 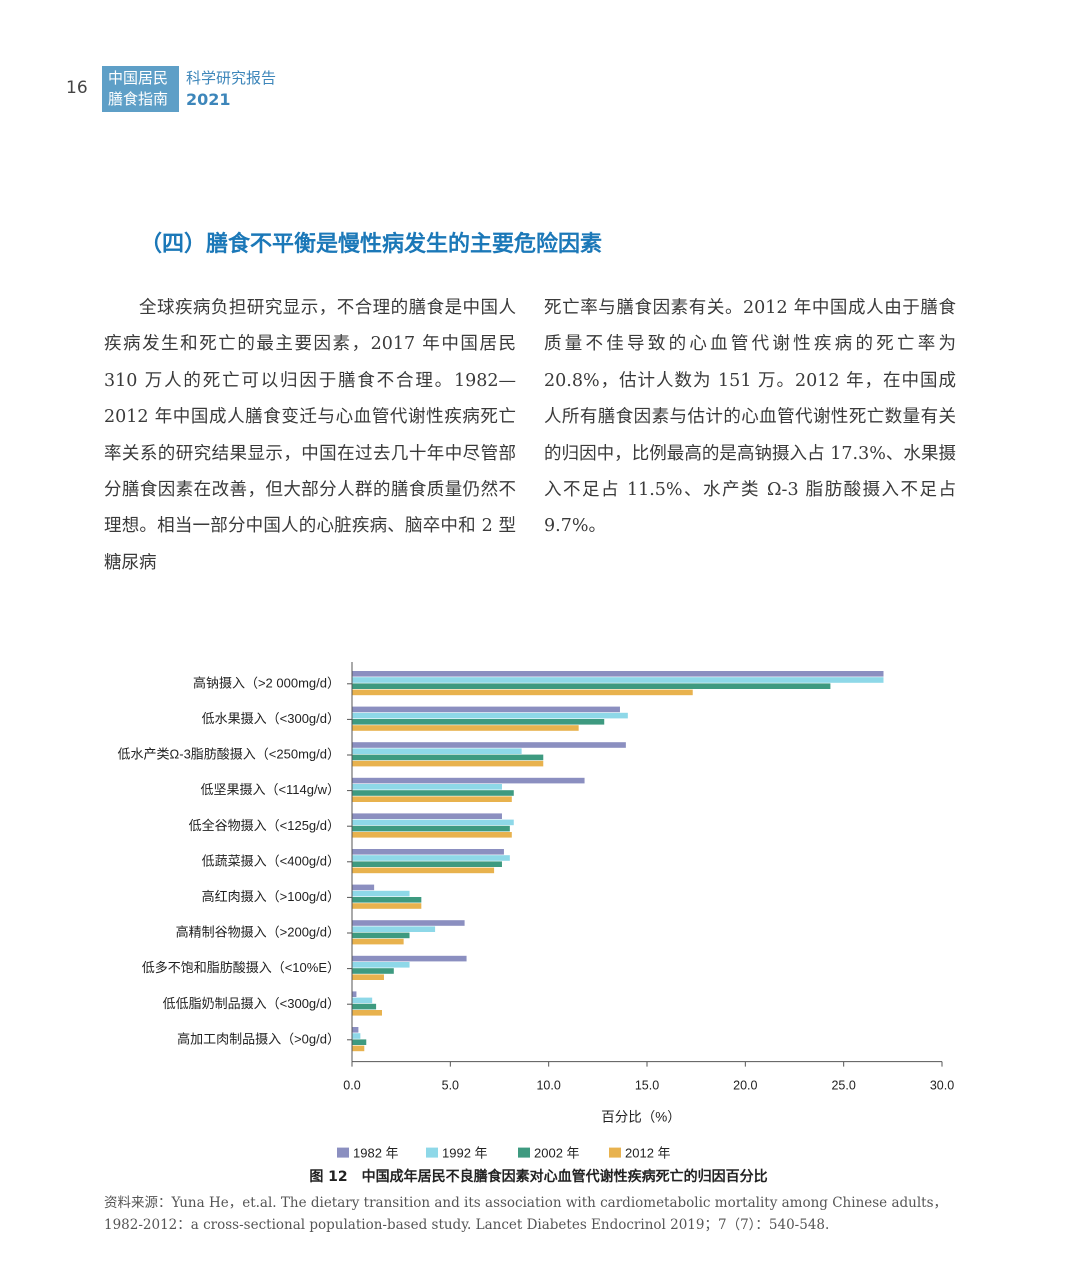 I want to click on category-label: 低坚果摄入（<114g/w）, so click(x=270, y=789).